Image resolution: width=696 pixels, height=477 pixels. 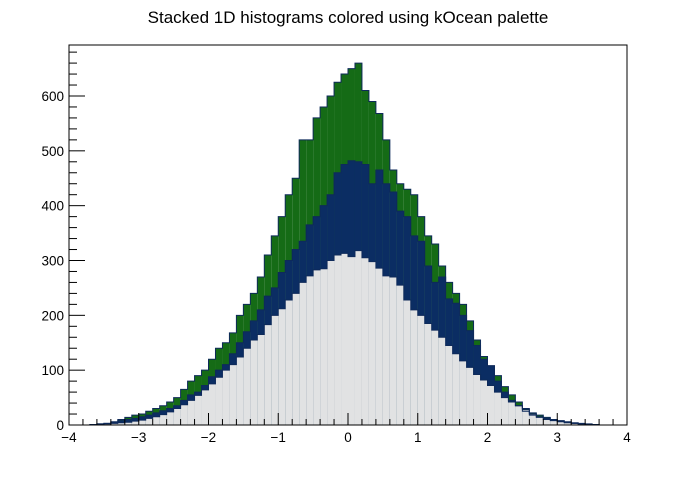 I want to click on x-tick-label: 0, so click(x=348, y=437).